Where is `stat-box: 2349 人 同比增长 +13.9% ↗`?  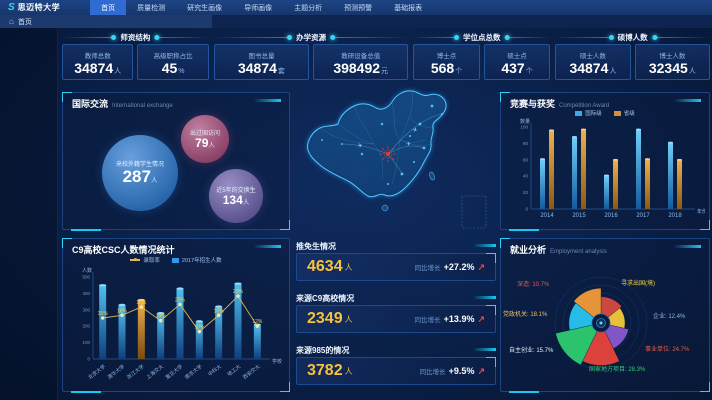 stat-box: 2349 人 同比增长 +13.9% ↗ is located at coordinates (396, 319).